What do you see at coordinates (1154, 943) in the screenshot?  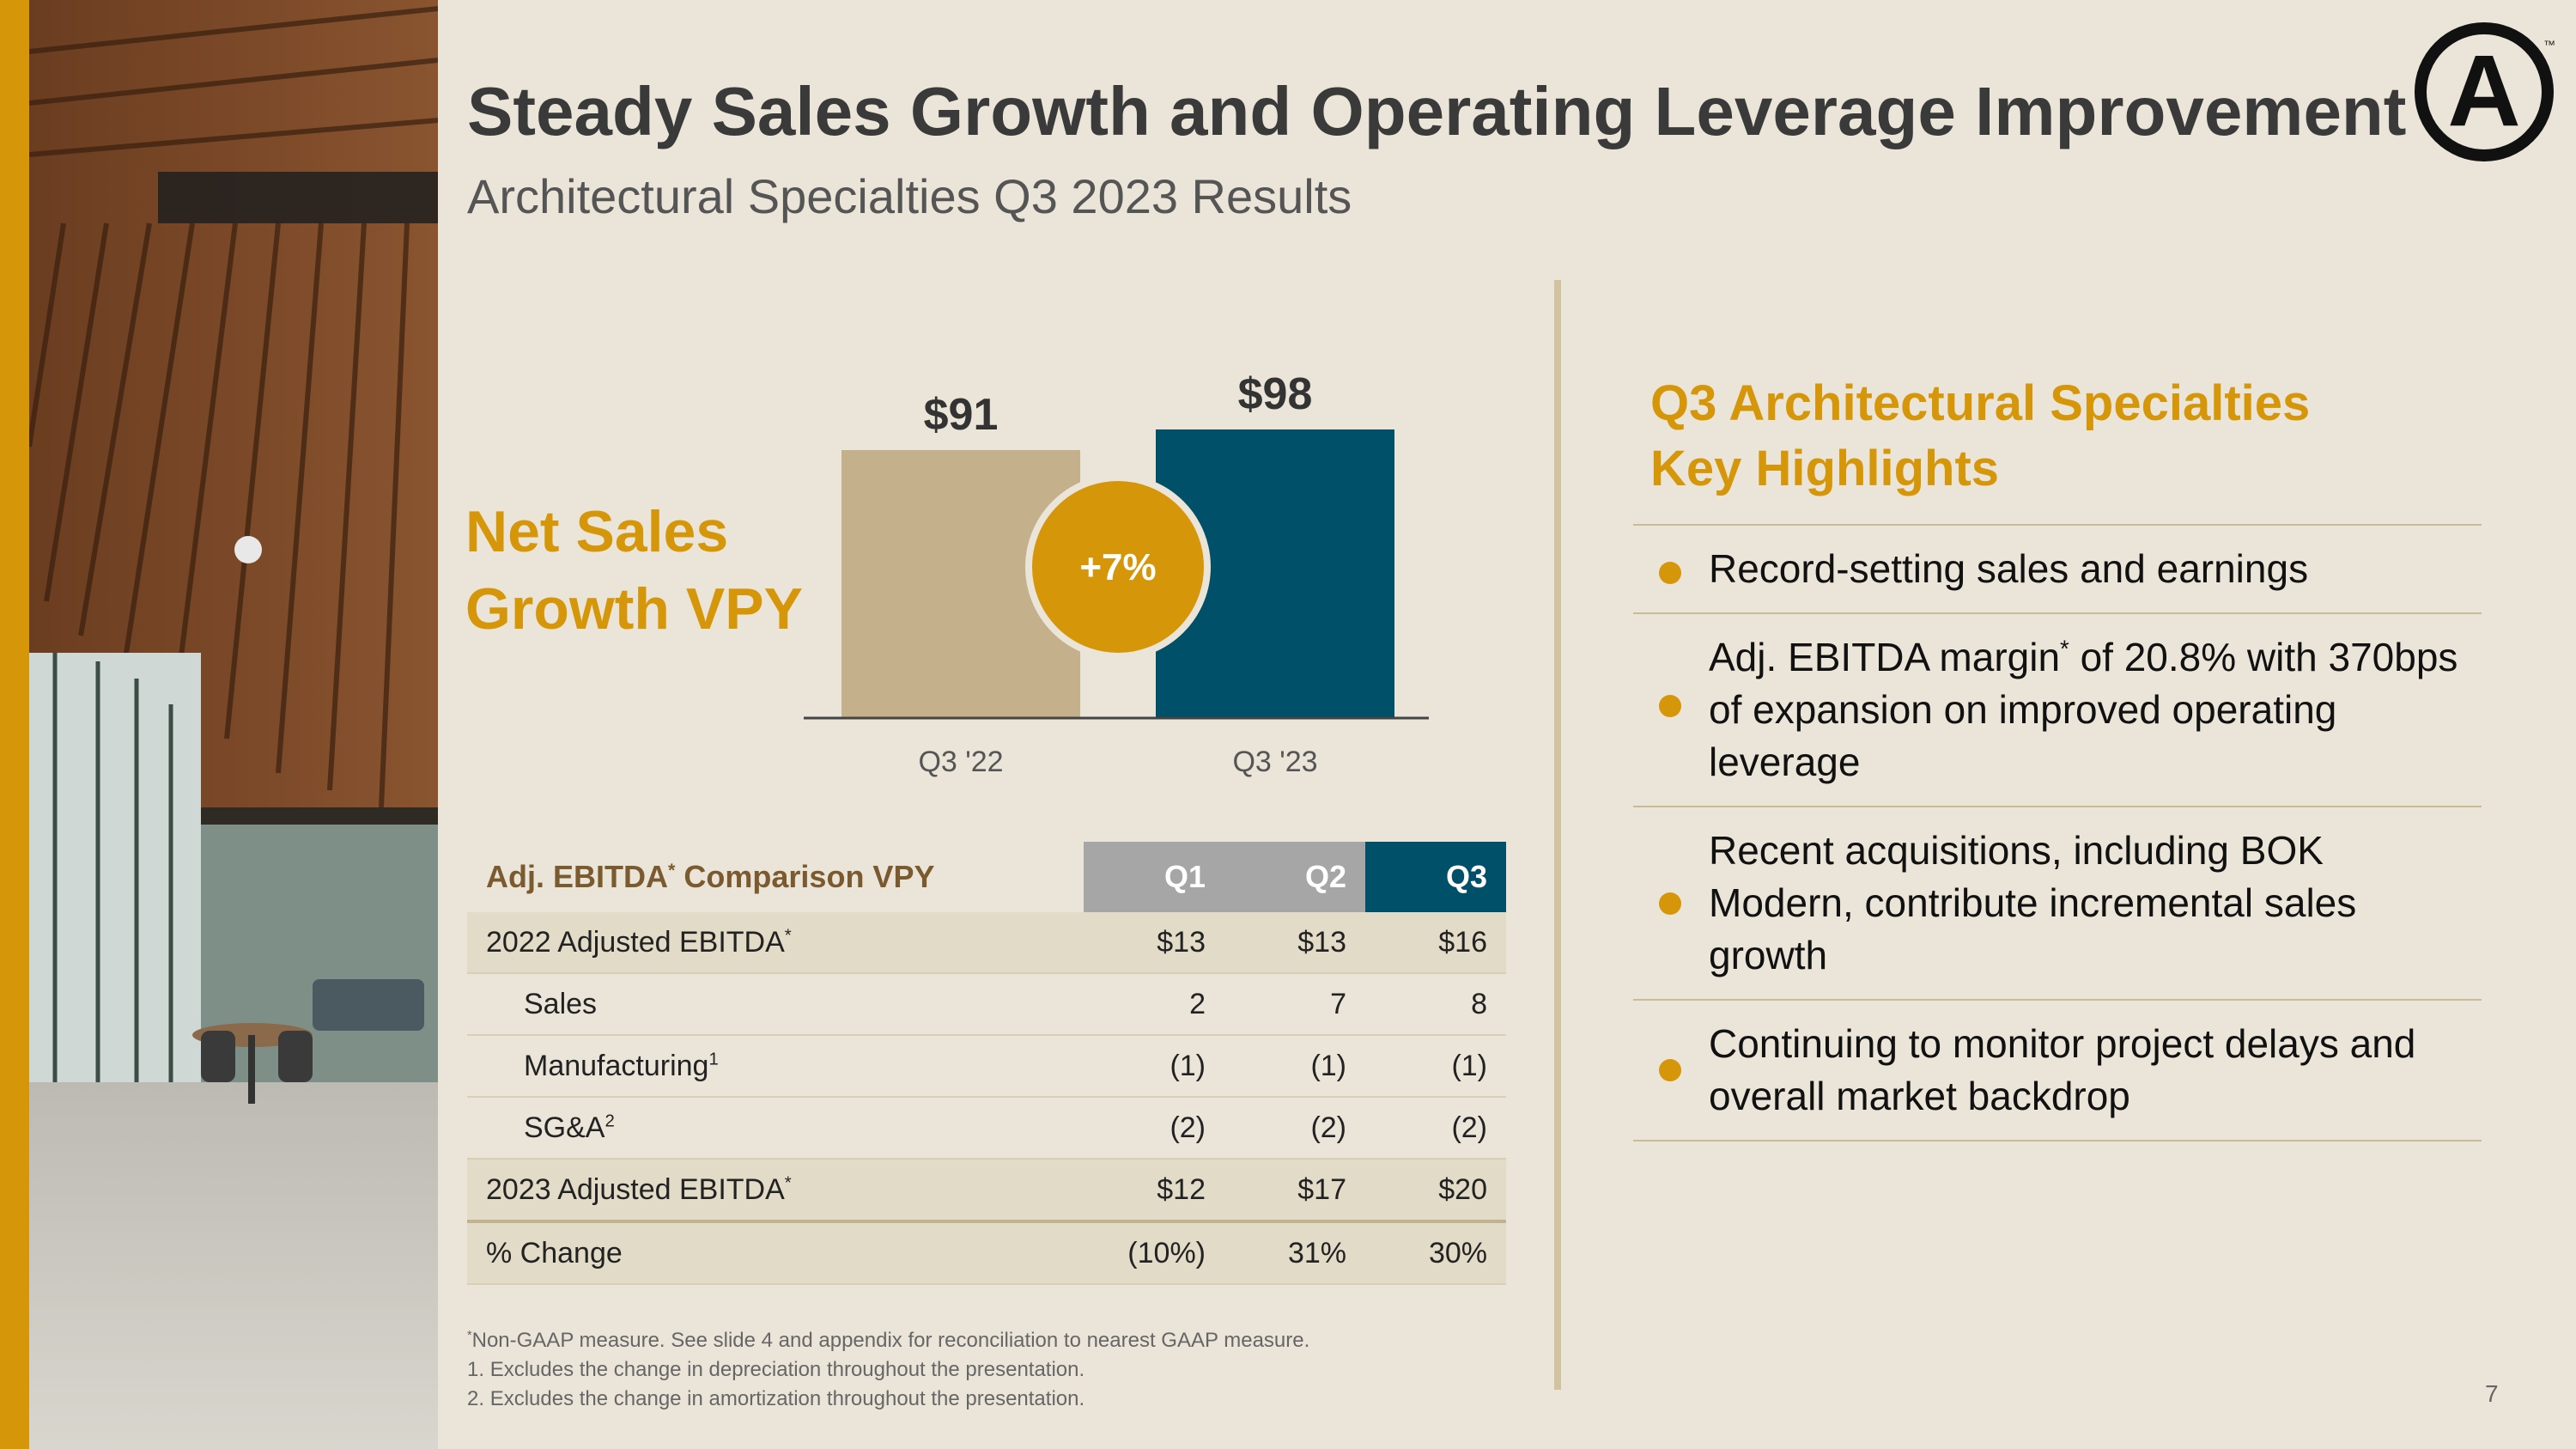 I see `cell-q1: $13` at bounding box center [1154, 943].